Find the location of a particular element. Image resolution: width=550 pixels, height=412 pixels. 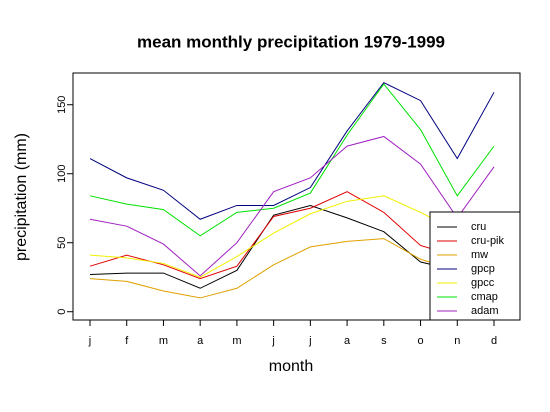

y-tick-label: 100 is located at coordinates (62, 174).